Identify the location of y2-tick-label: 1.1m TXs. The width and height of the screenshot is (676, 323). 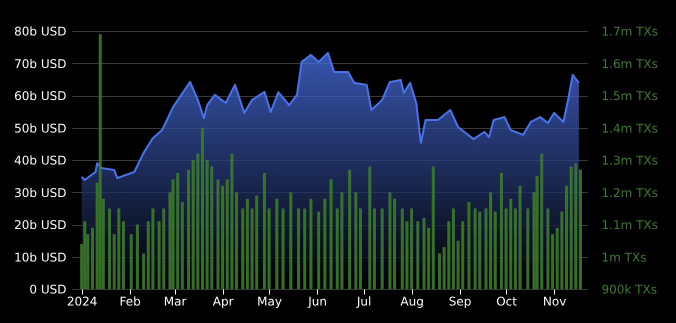
(630, 225).